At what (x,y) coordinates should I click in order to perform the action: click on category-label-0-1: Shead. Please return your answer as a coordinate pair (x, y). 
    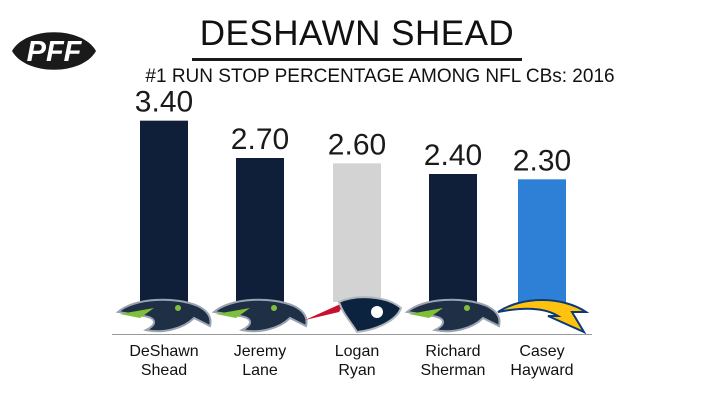
    Looking at the image, I should click on (164, 370).